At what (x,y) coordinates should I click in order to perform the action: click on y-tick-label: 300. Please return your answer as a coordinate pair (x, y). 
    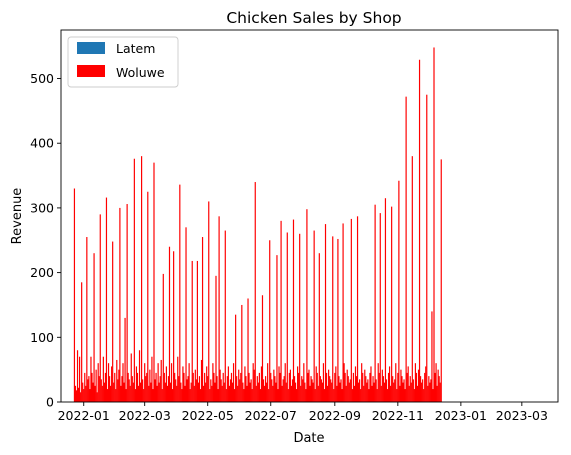
    Looking at the image, I should click on (42, 207).